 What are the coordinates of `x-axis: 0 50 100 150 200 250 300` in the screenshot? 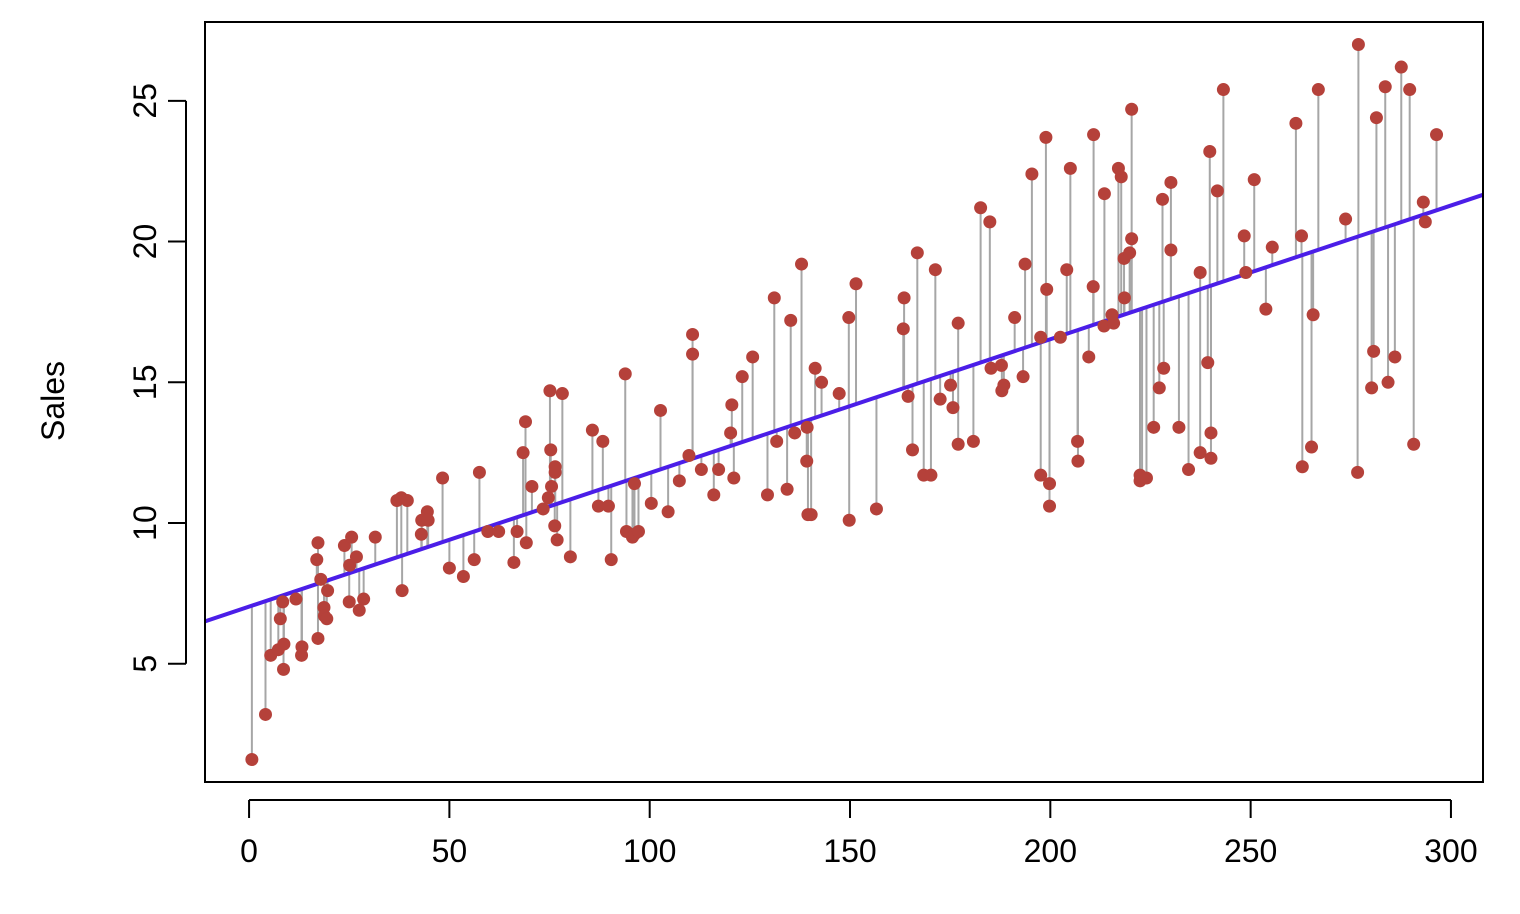 It's located at (859, 834).